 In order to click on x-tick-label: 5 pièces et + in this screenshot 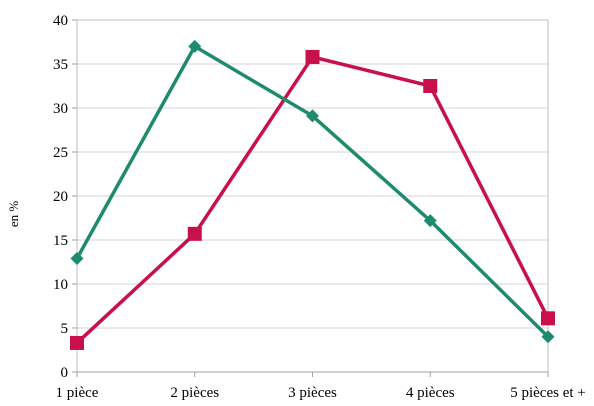, I will do `click(548, 393)`.